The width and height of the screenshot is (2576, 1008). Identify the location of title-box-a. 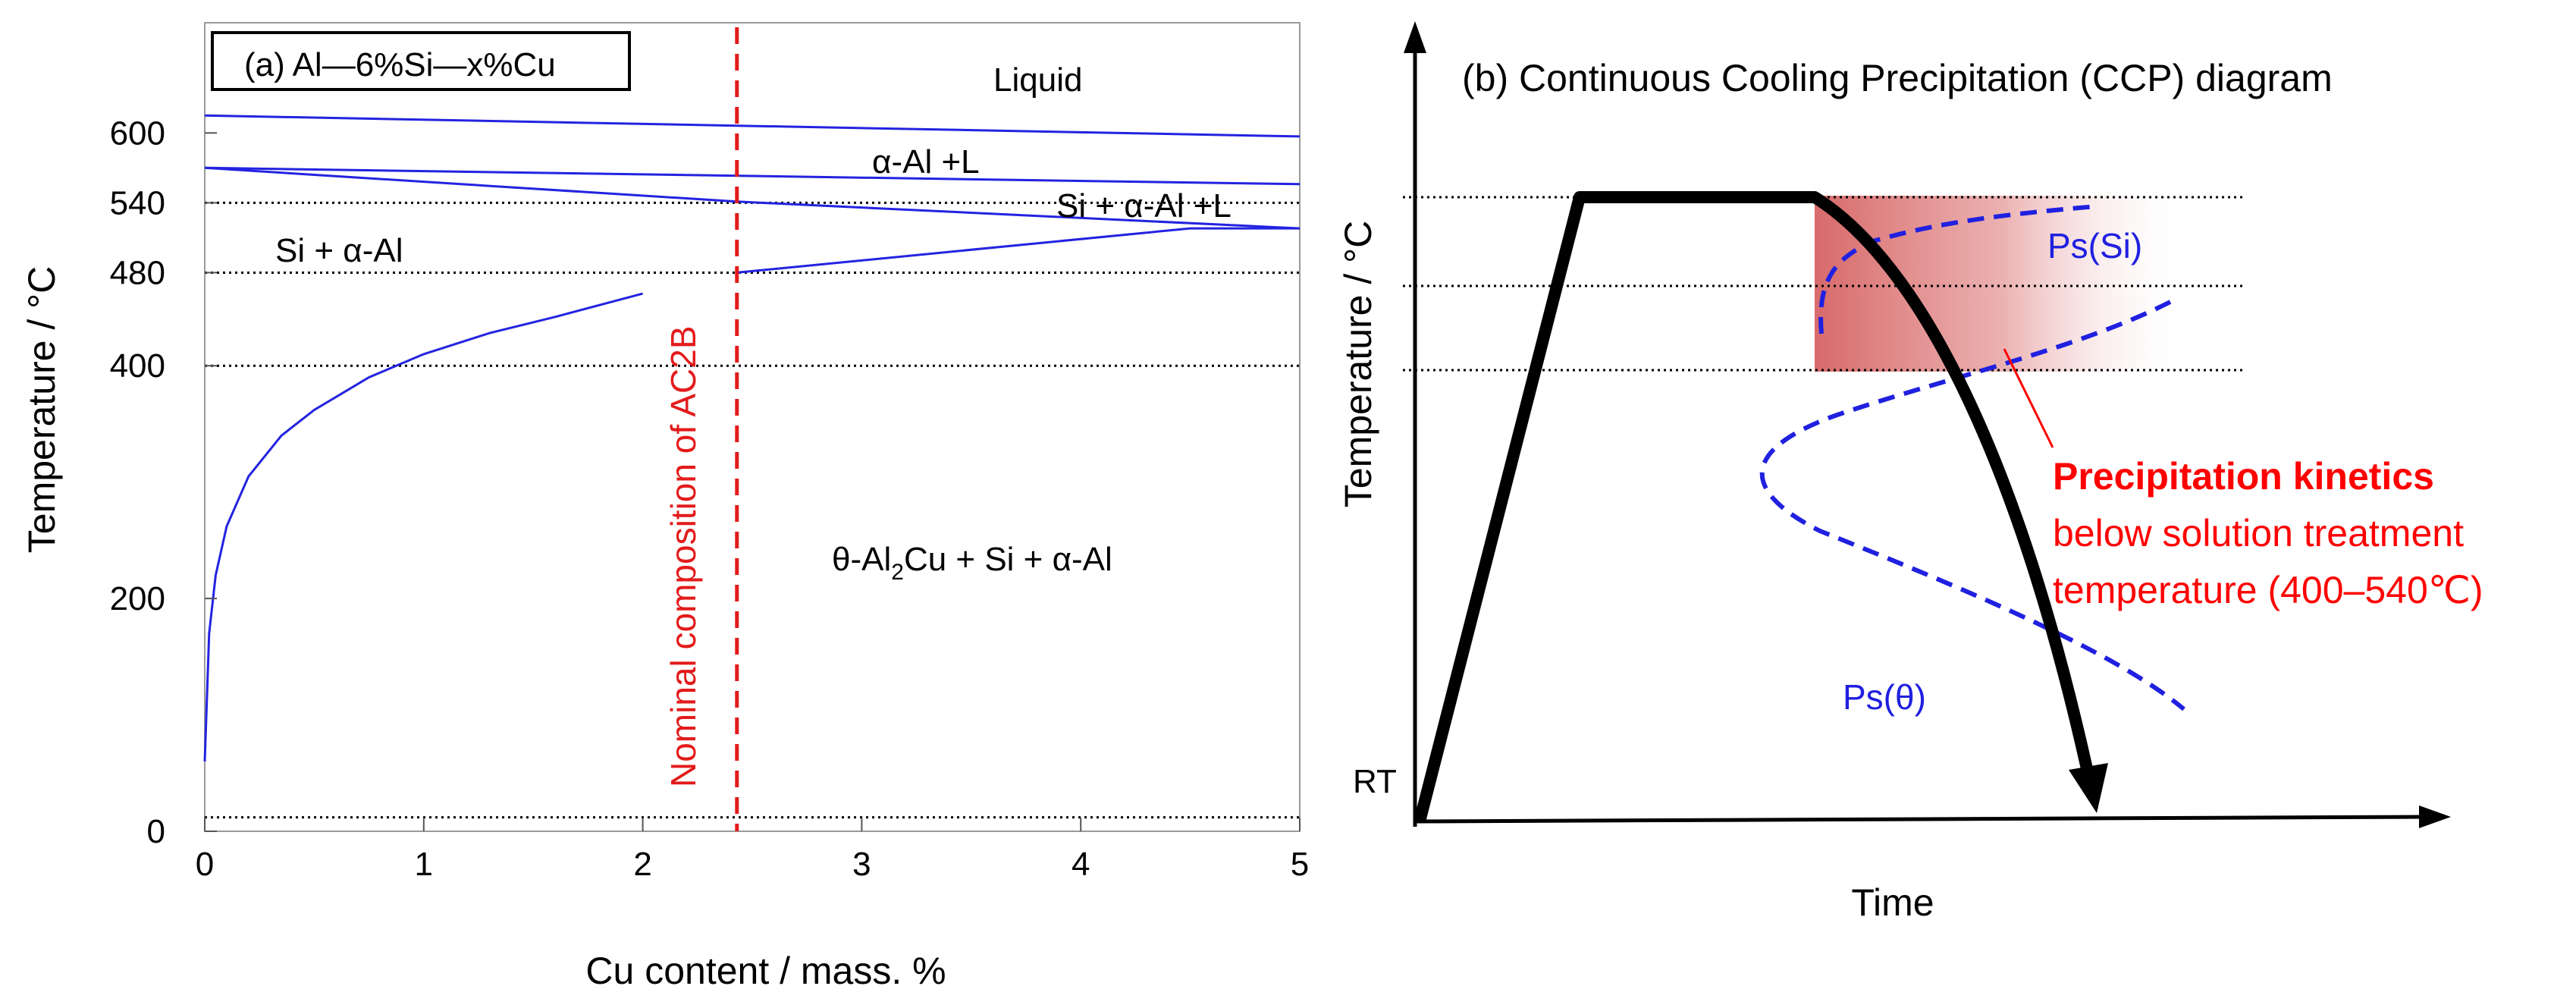
(421, 61).